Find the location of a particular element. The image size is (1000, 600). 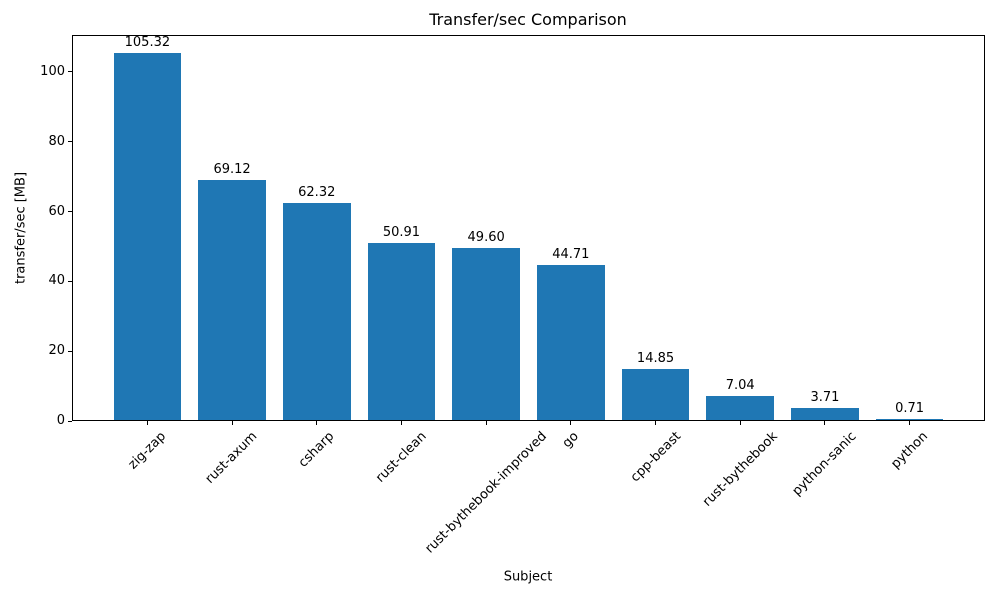

x-tick-label: csharp is located at coordinates (316, 450).